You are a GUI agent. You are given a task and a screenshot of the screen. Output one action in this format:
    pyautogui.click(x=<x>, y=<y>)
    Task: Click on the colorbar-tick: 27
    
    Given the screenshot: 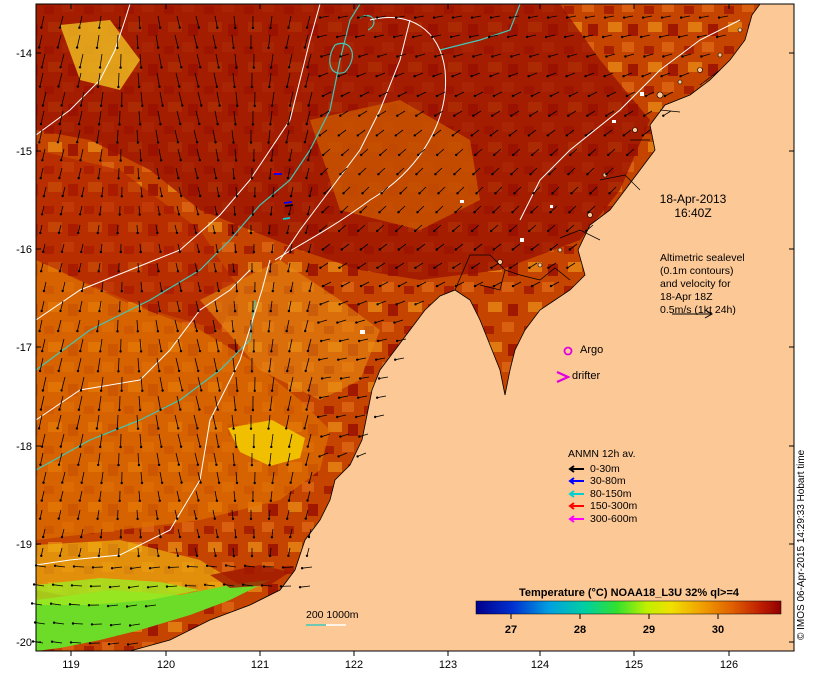 What is the action you would take?
    pyautogui.click(x=511, y=630)
    